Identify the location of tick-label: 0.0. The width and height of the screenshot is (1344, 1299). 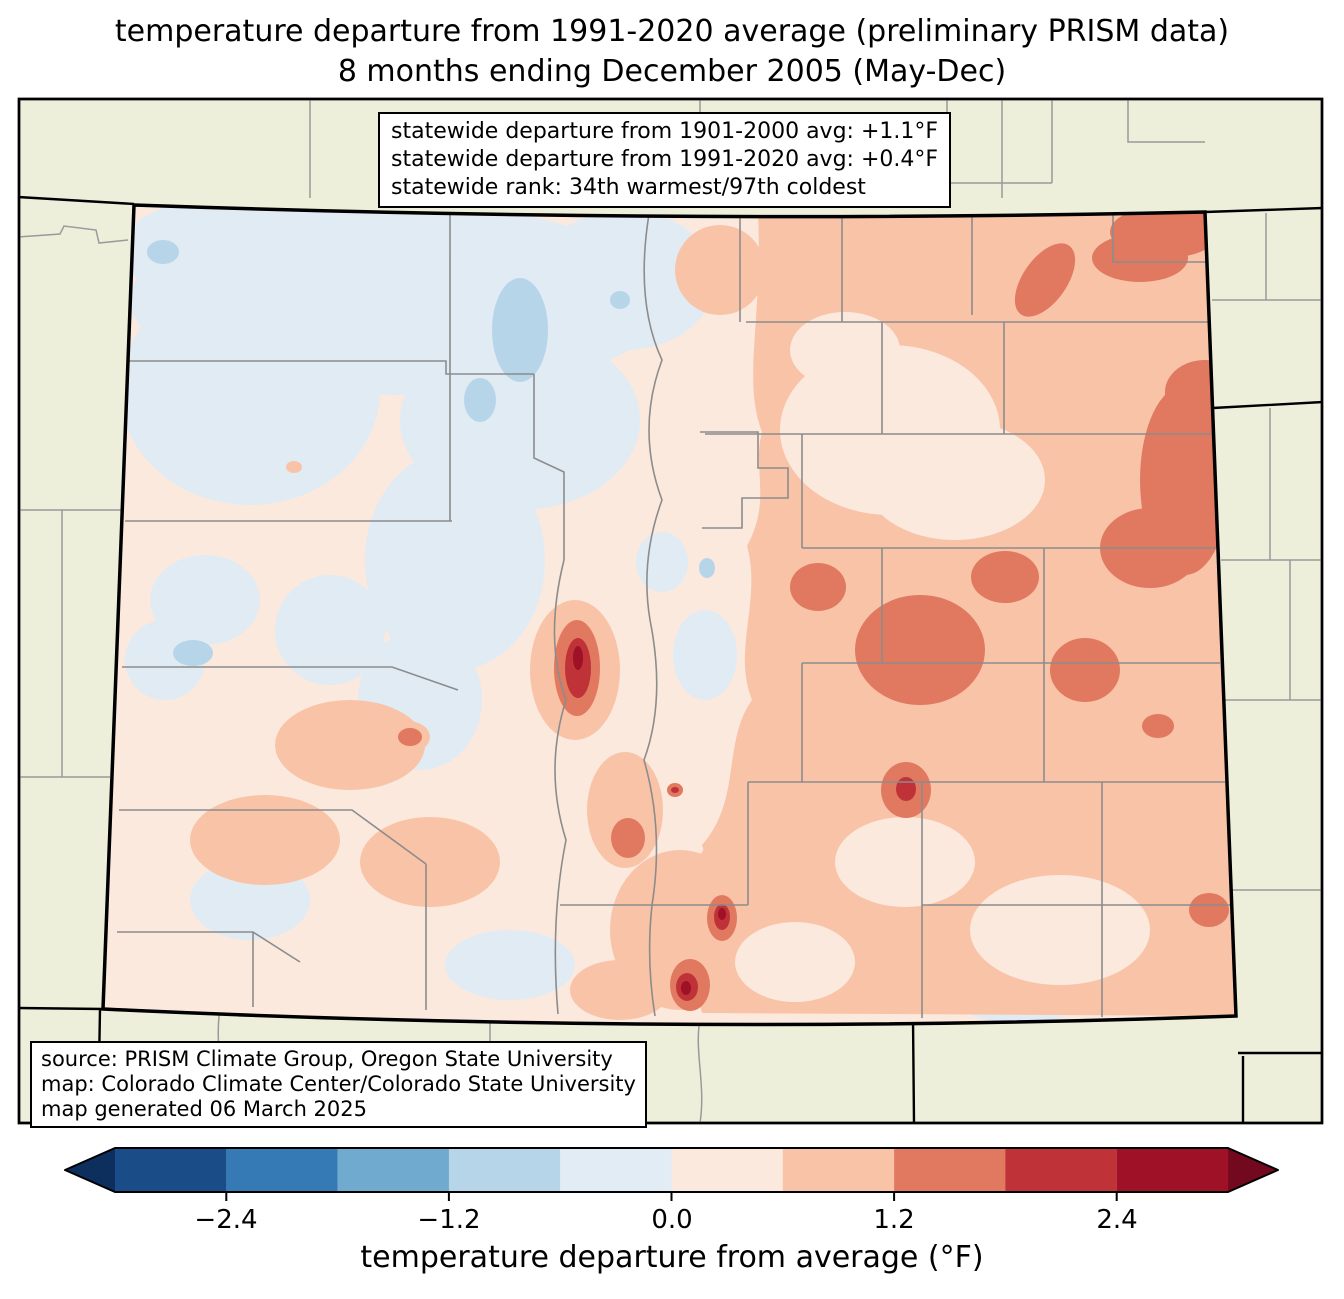
(672, 1220).